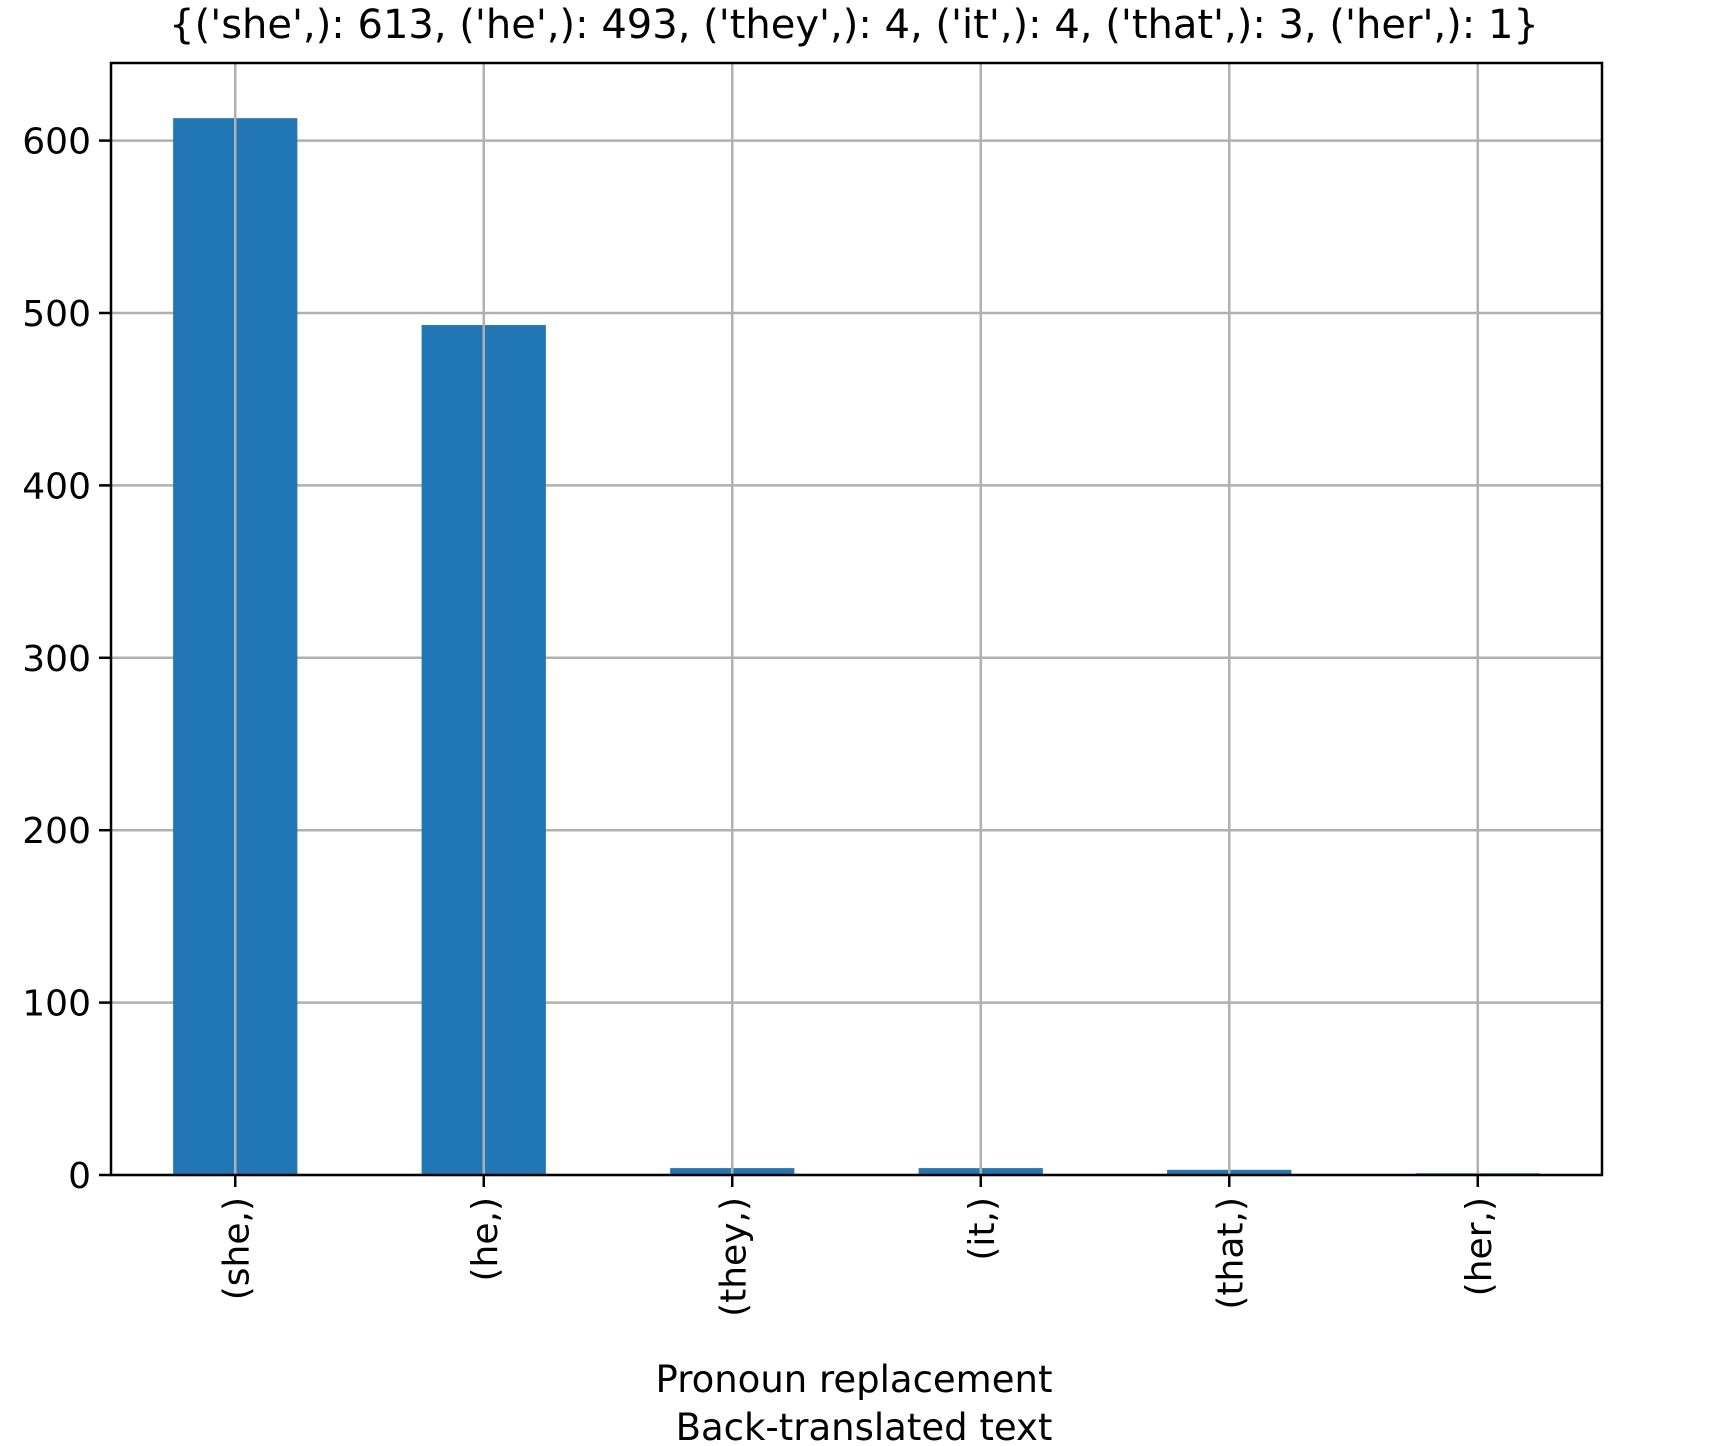 The height and width of the screenshot is (1446, 1709). What do you see at coordinates (56, 142) in the screenshot?
I see `y-tick-label: 600` at bounding box center [56, 142].